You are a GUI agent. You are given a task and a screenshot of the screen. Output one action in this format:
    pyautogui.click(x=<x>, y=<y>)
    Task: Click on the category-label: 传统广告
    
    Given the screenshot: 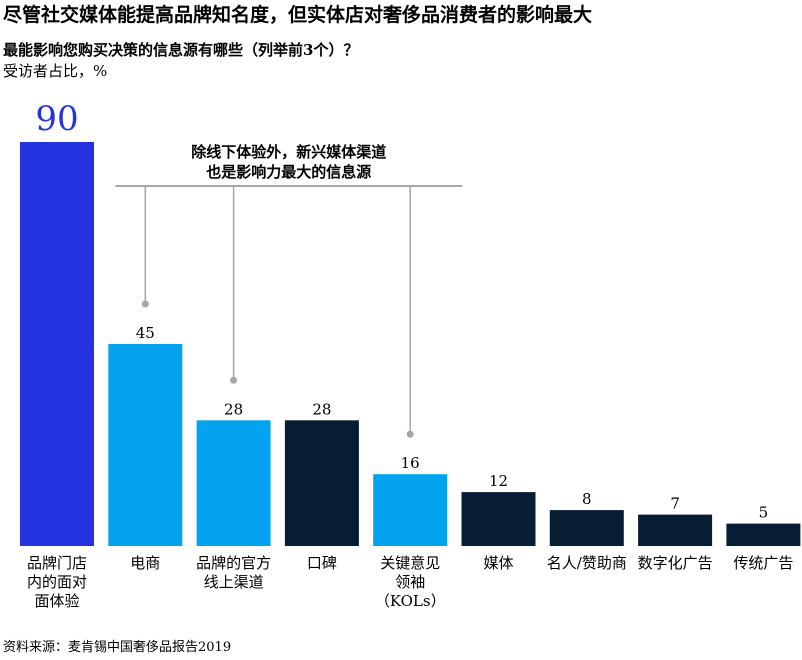 What is the action you would take?
    pyautogui.click(x=763, y=563)
    